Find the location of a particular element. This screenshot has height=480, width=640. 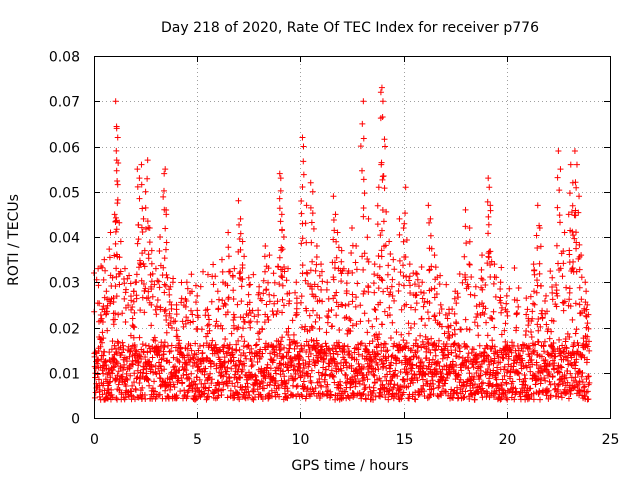

y-tick-labels: 0 0.01 0.02 0.03 0.04 0.05 0.06 0.07 0.08 is located at coordinates (64, 239).